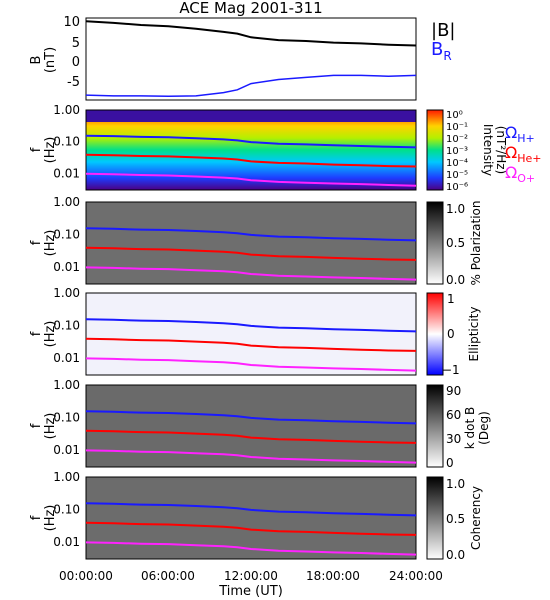 The width and height of the screenshot is (550, 600). Describe the element at coordinates (457, 187) in the screenshot. I see `power-cb-tick-6: 10⁻⁶` at that location.